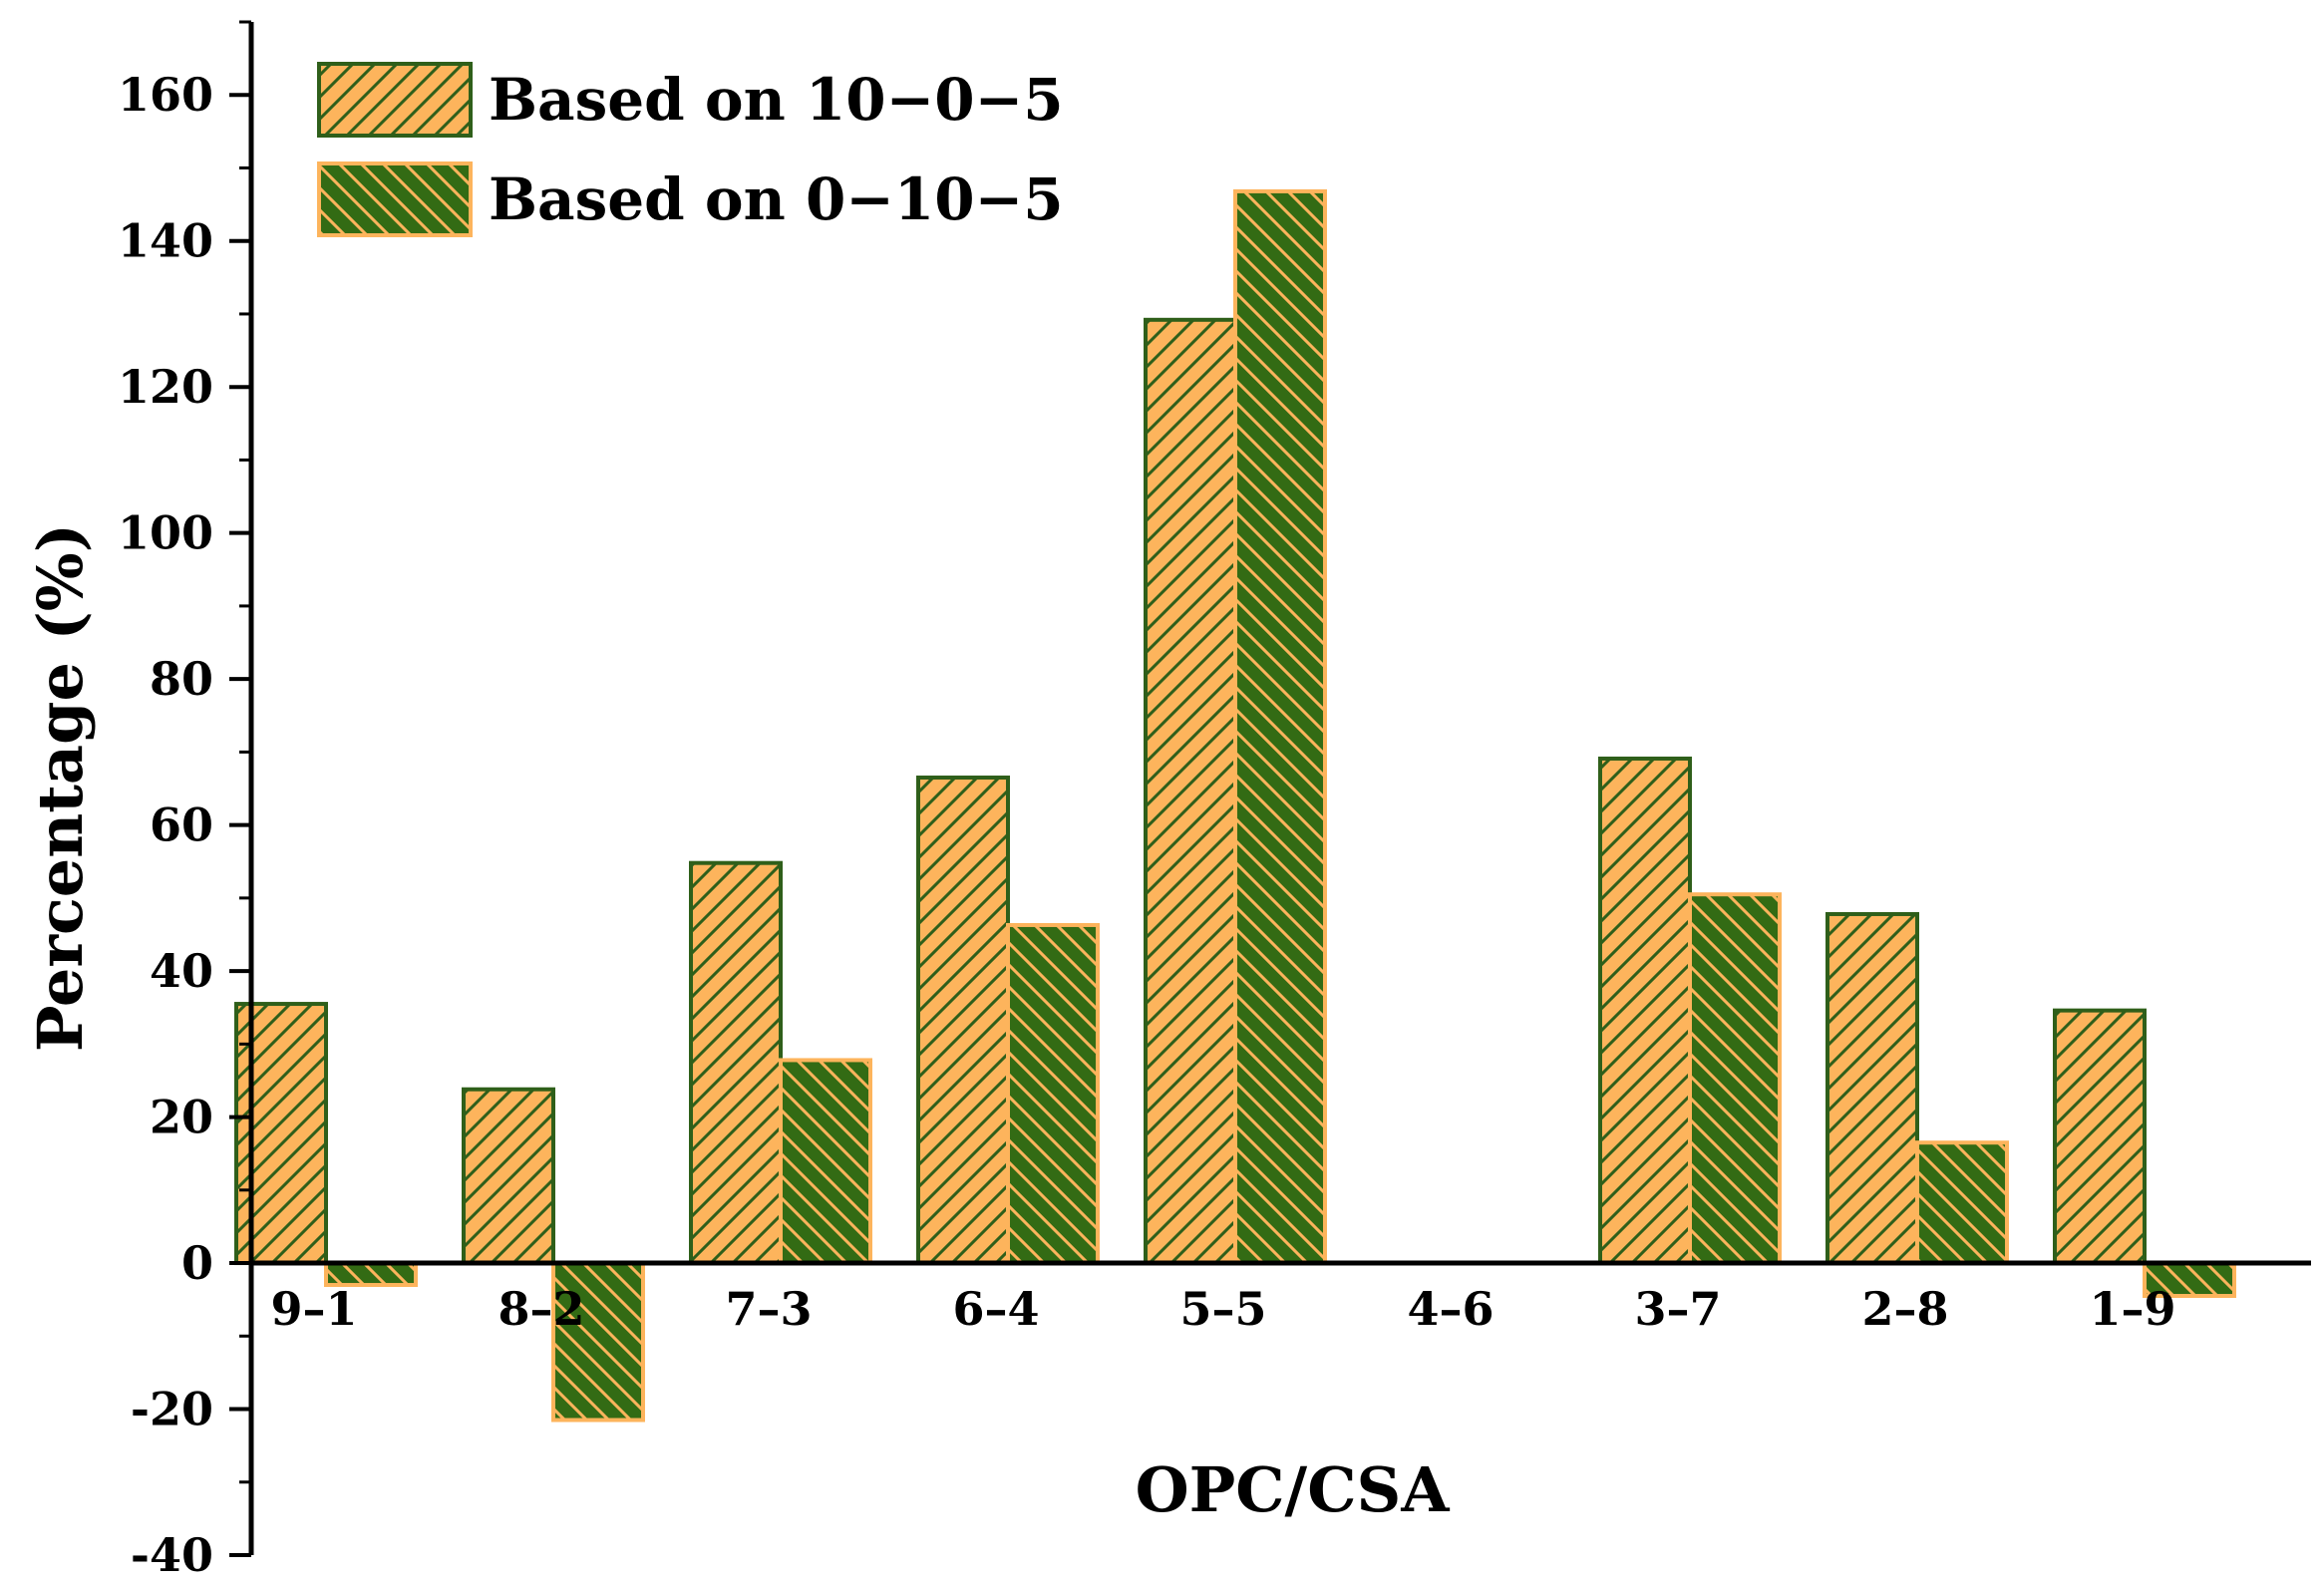 This screenshot has height=1586, width=2324. What do you see at coordinates (1190, 792) in the screenshot?
I see `bar-series-1-5–5` at bounding box center [1190, 792].